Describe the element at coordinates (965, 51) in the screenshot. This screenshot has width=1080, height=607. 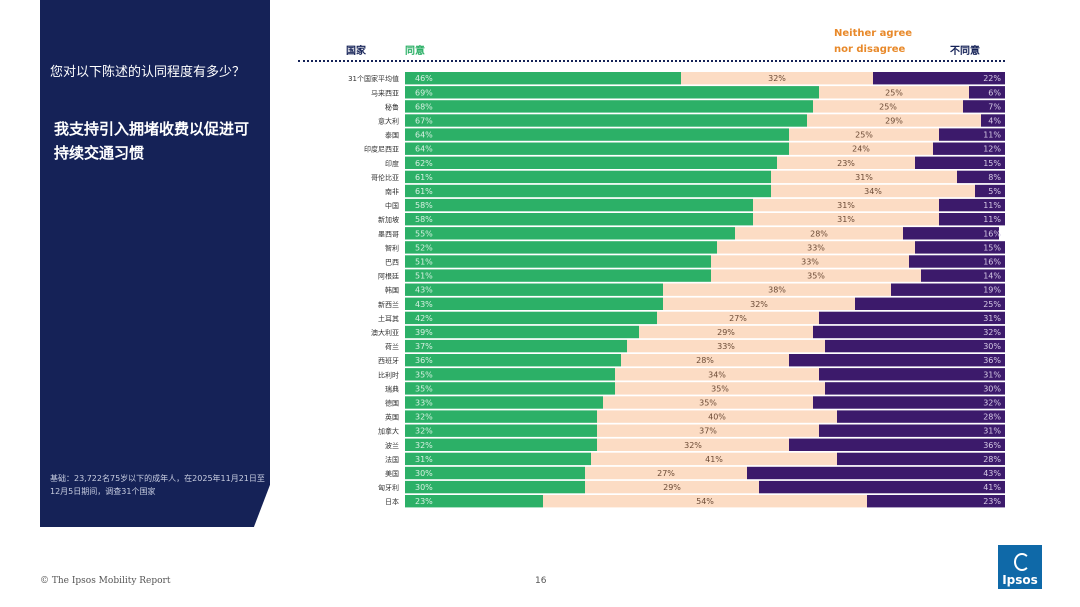
I see `header-disagree: 不同意` at that location.